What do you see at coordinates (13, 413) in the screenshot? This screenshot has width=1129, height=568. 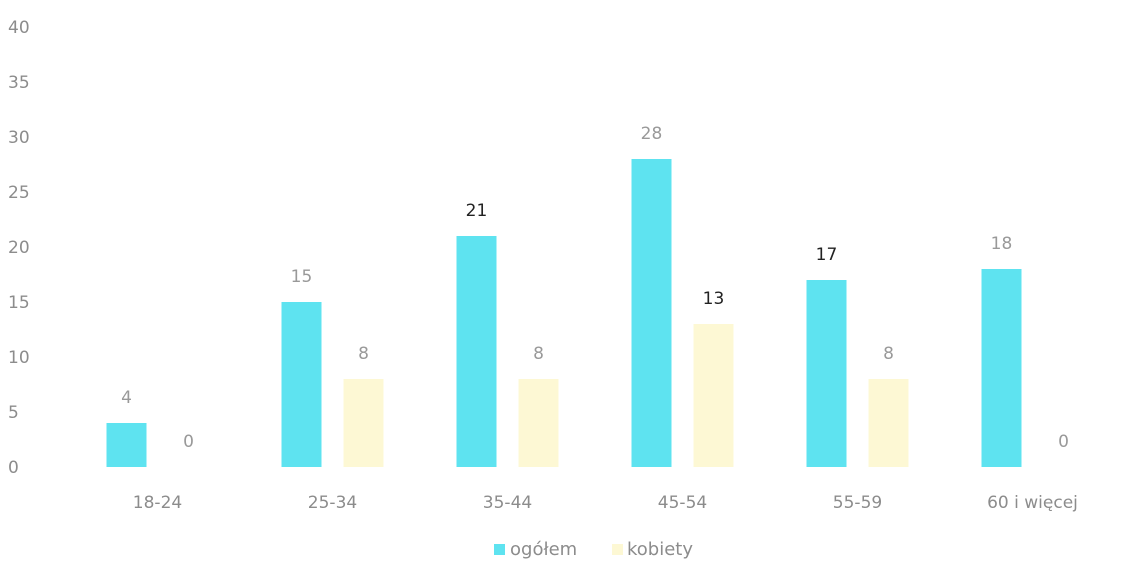 I see `y-tick-label: 5` at bounding box center [13, 413].